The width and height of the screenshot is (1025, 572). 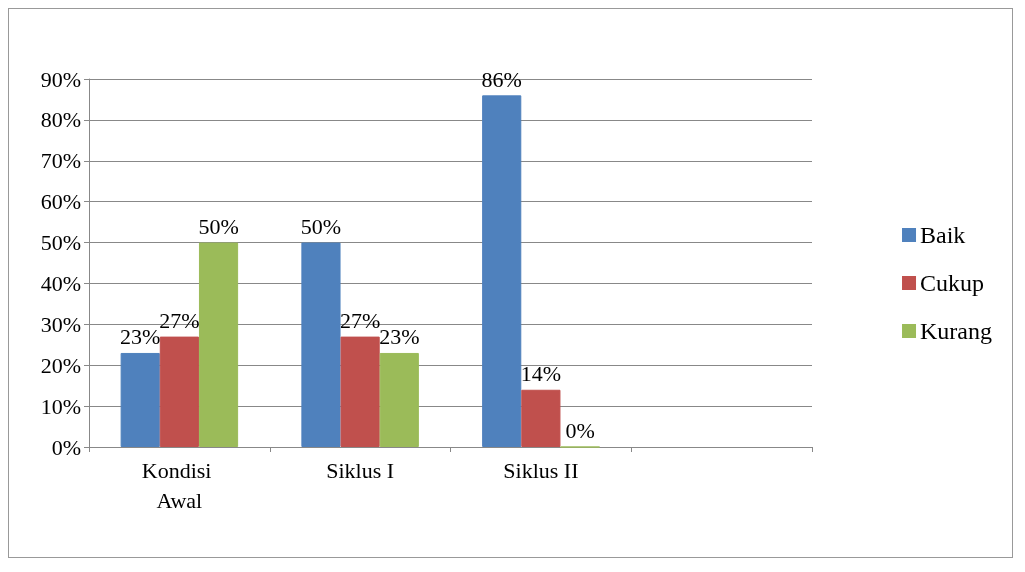 What do you see at coordinates (541, 470) in the screenshot?
I see `x-tick-label: Siklus II` at bounding box center [541, 470].